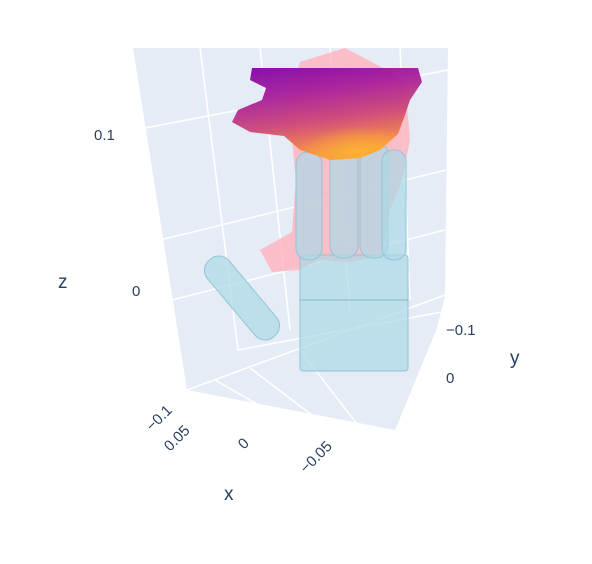  What do you see at coordinates (242, 298) in the screenshot?
I see `hand-thumb` at bounding box center [242, 298].